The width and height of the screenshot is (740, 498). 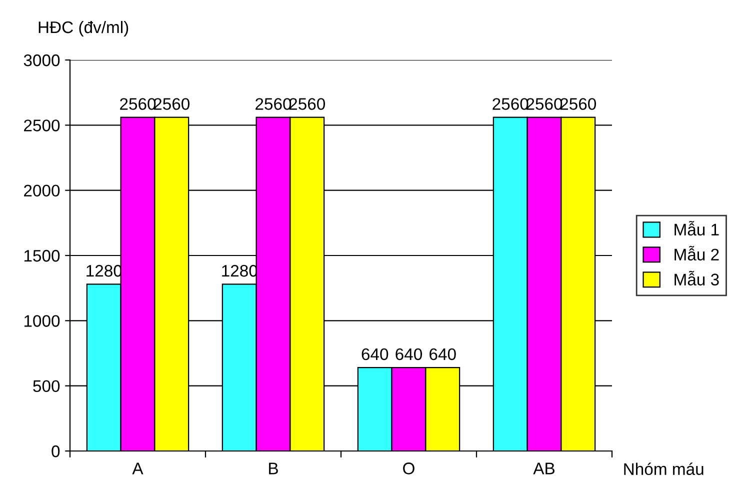 What do you see at coordinates (42, 321) in the screenshot?
I see `y-tick-label: 1000` at bounding box center [42, 321].